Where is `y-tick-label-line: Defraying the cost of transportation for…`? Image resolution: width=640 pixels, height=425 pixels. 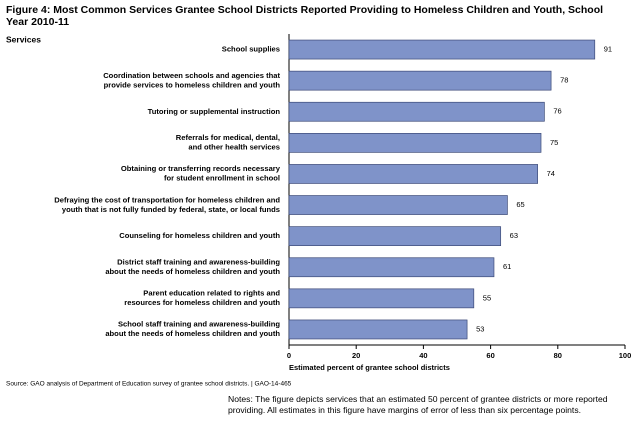
y-tick-label-line: Defraying the cost of transportation for… is located at coordinates (167, 199).